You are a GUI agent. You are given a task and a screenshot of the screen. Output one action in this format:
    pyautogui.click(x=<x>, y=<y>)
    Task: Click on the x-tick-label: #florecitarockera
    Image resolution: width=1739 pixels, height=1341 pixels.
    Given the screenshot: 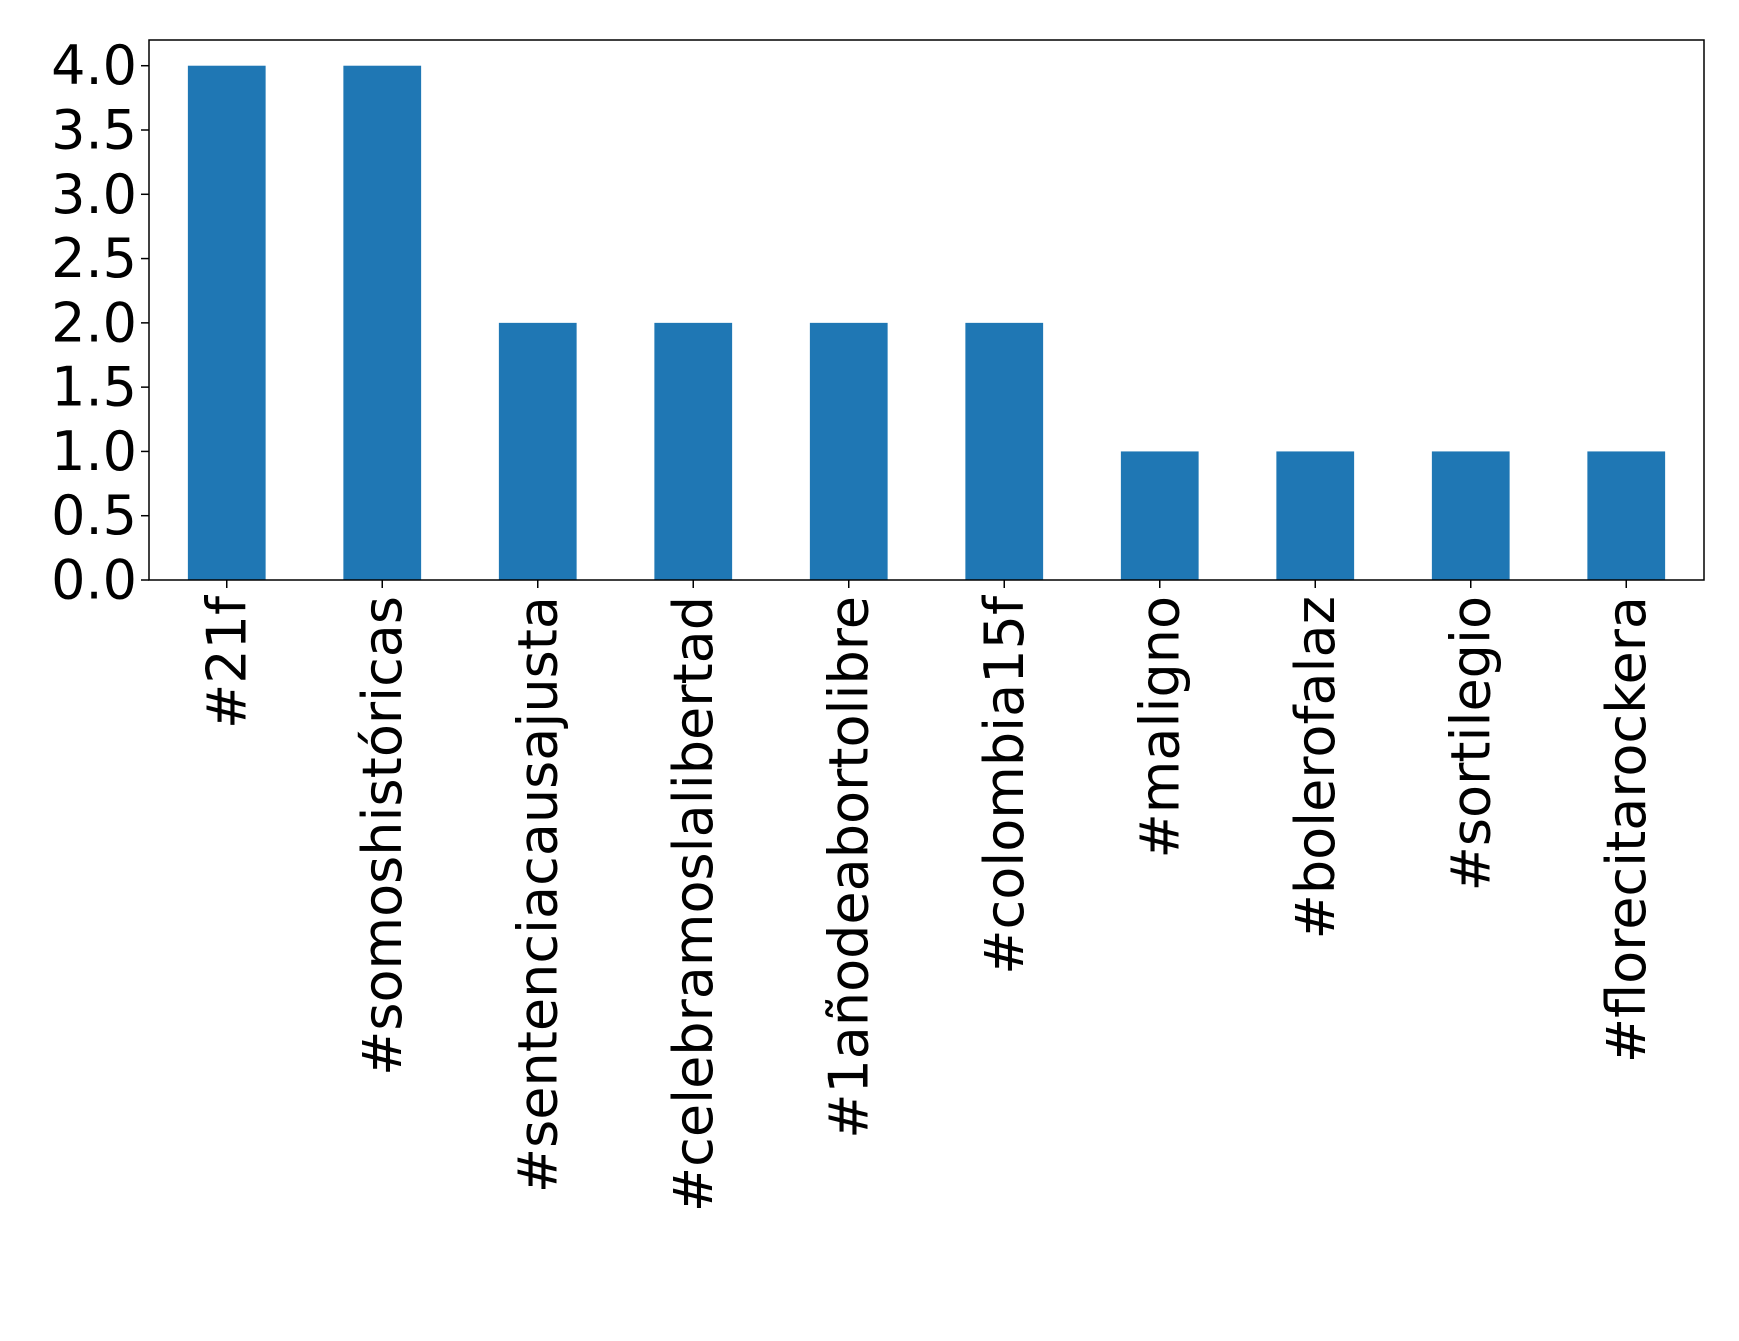 What is the action you would take?
    pyautogui.click(x=1626, y=829)
    